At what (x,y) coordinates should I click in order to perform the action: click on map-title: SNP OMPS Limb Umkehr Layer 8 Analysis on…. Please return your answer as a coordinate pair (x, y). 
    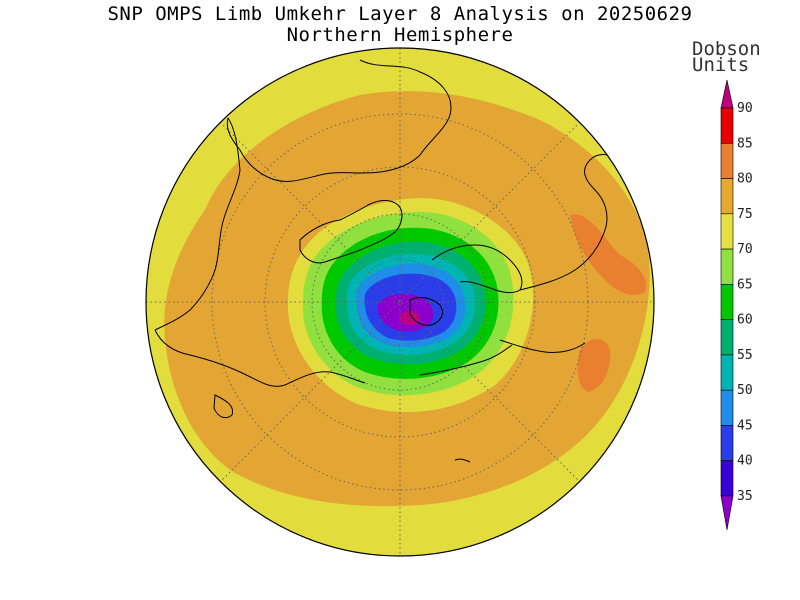
    Looking at the image, I should click on (400, 14).